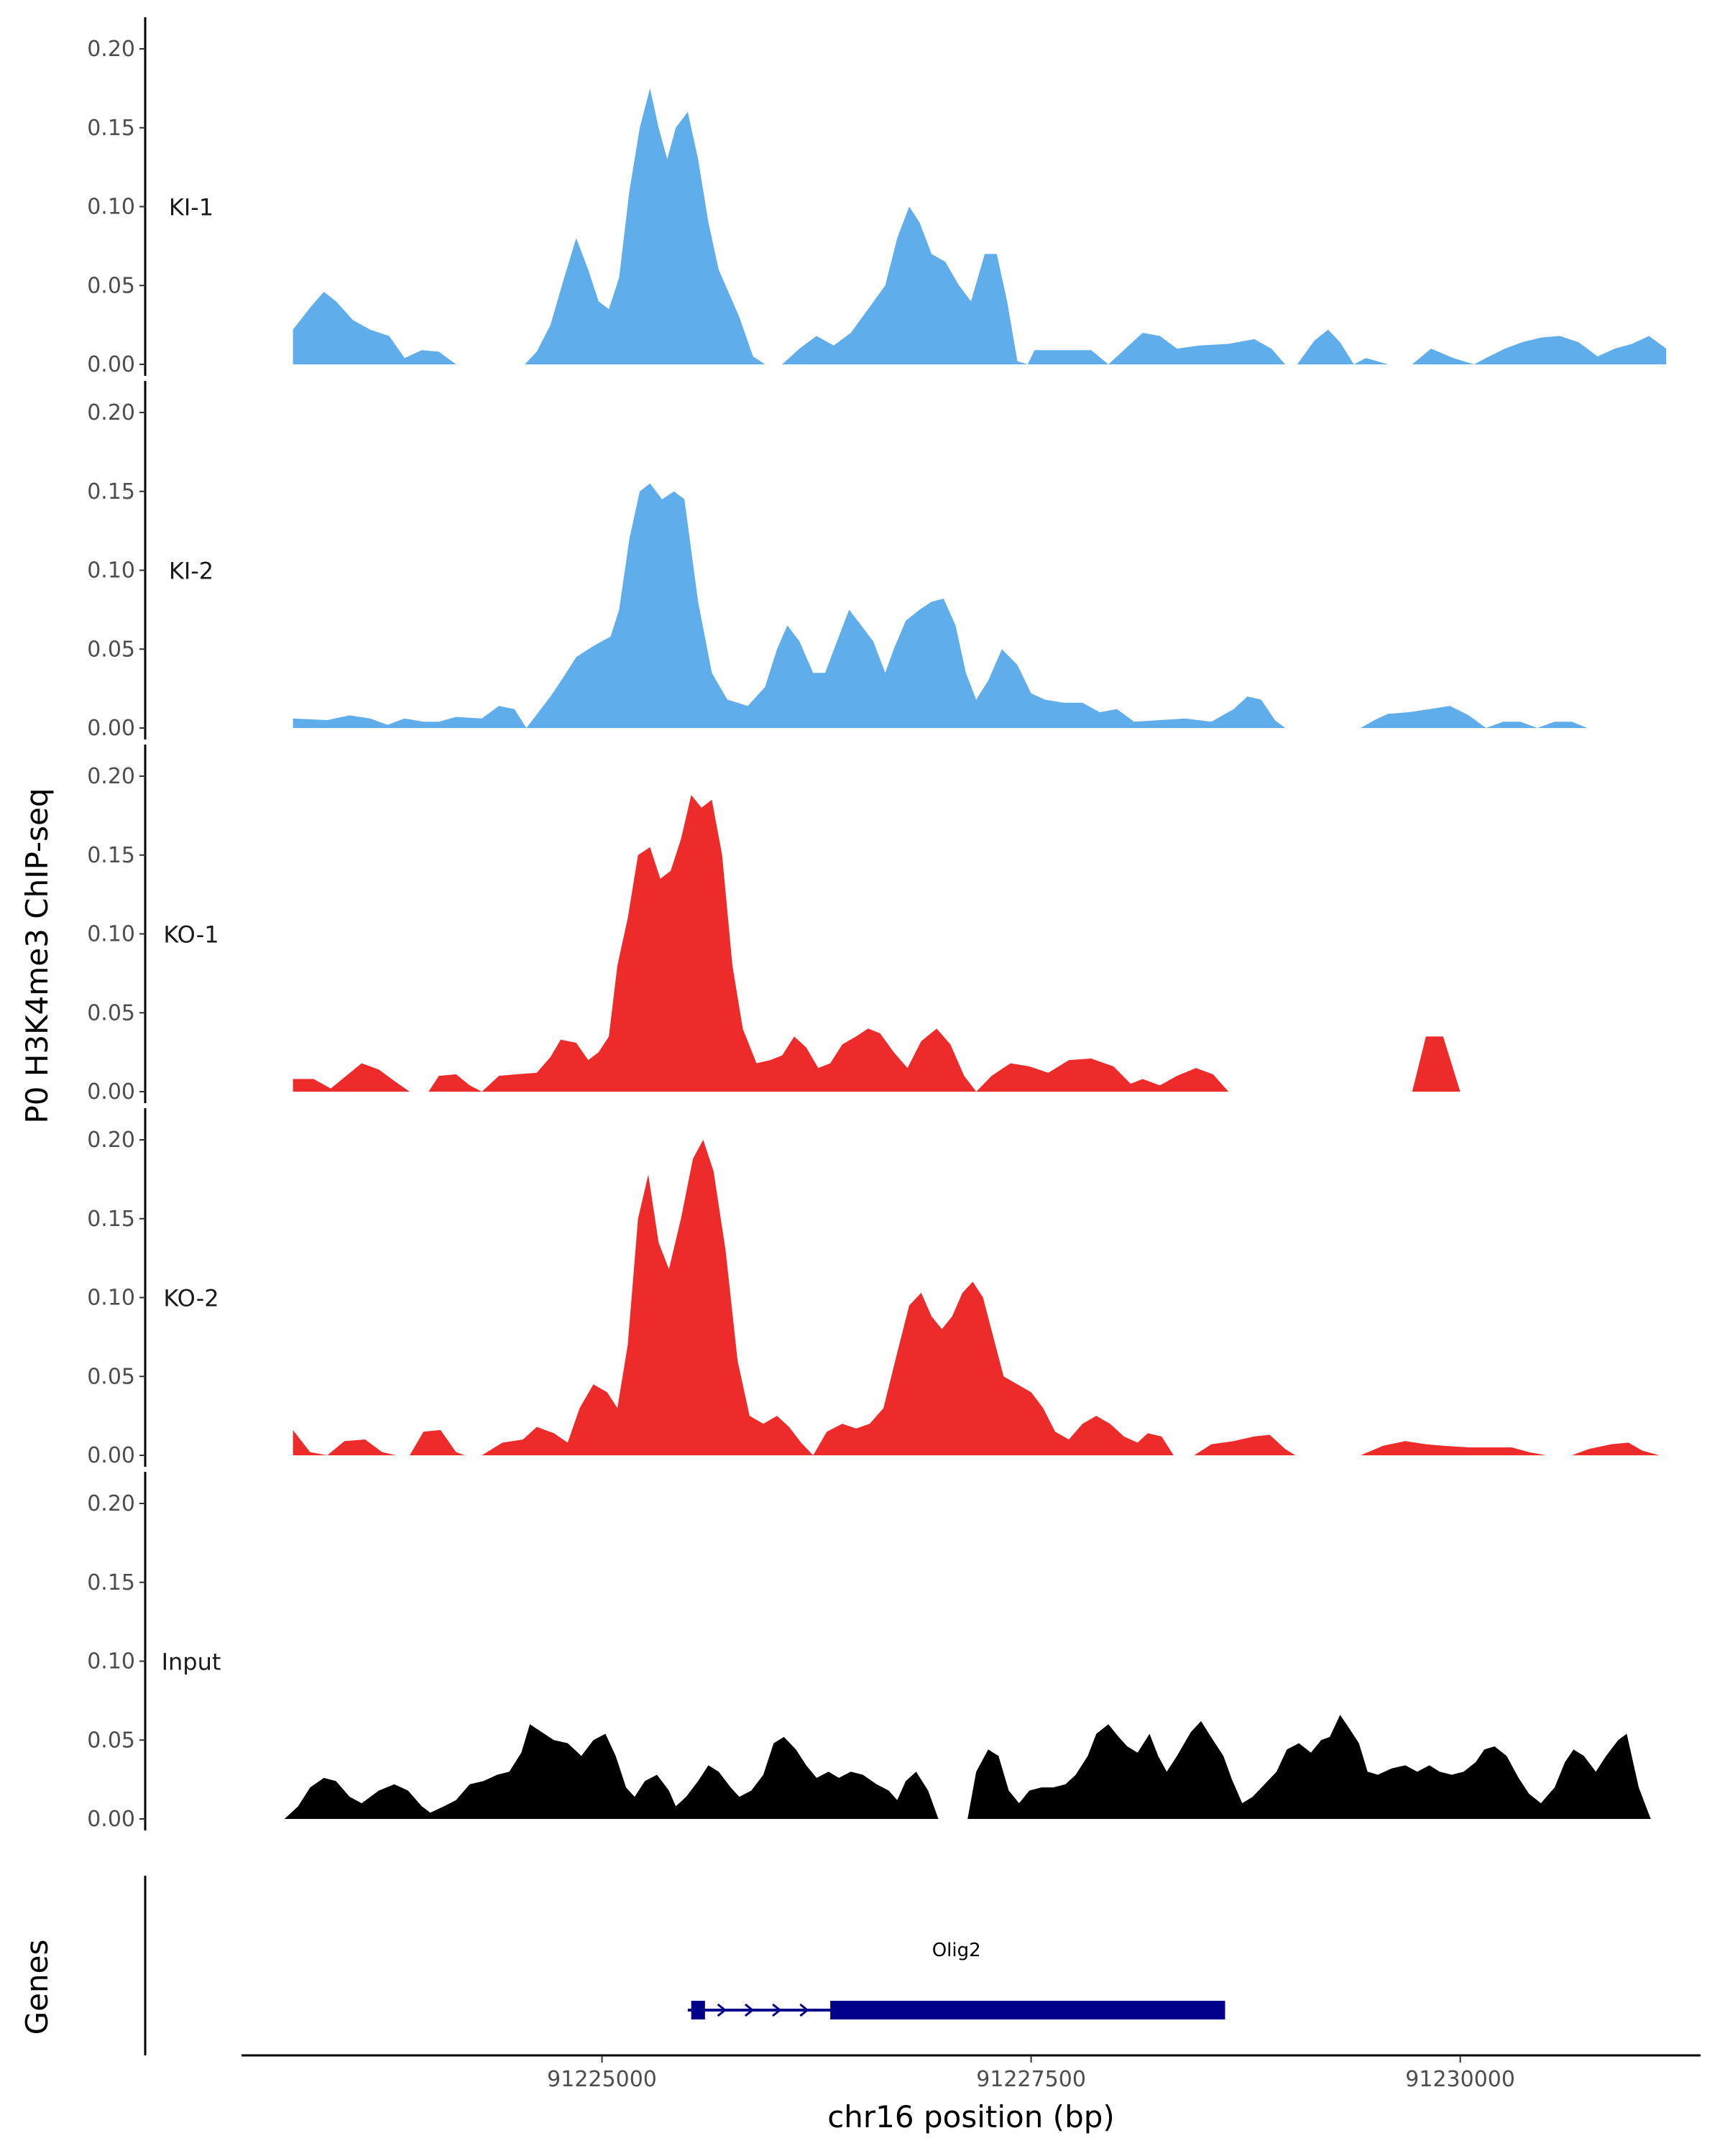 The width and height of the screenshot is (1725, 2156). I want to click on x-axis-title: chr16 position (bp), so click(971, 2116).